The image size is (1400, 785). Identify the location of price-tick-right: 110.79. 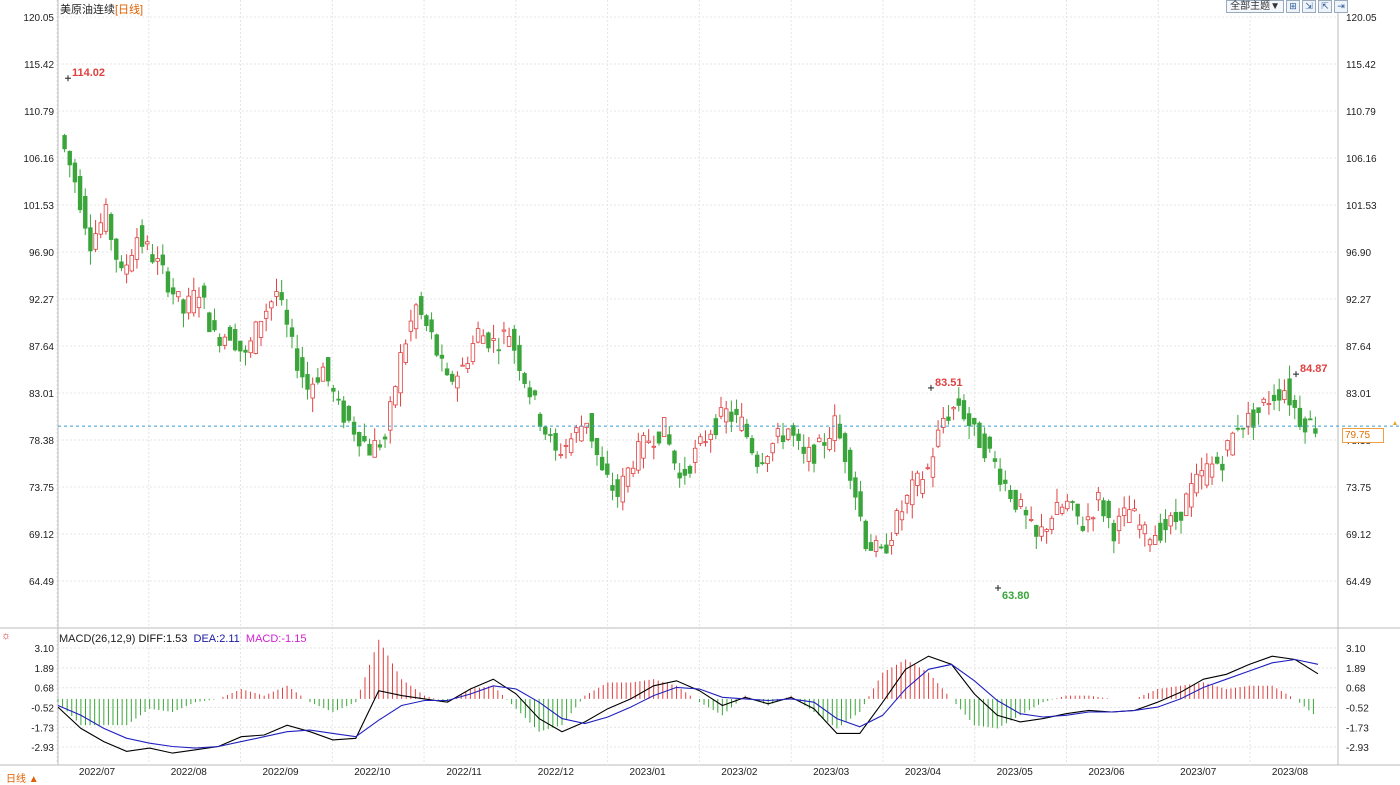
(1361, 112).